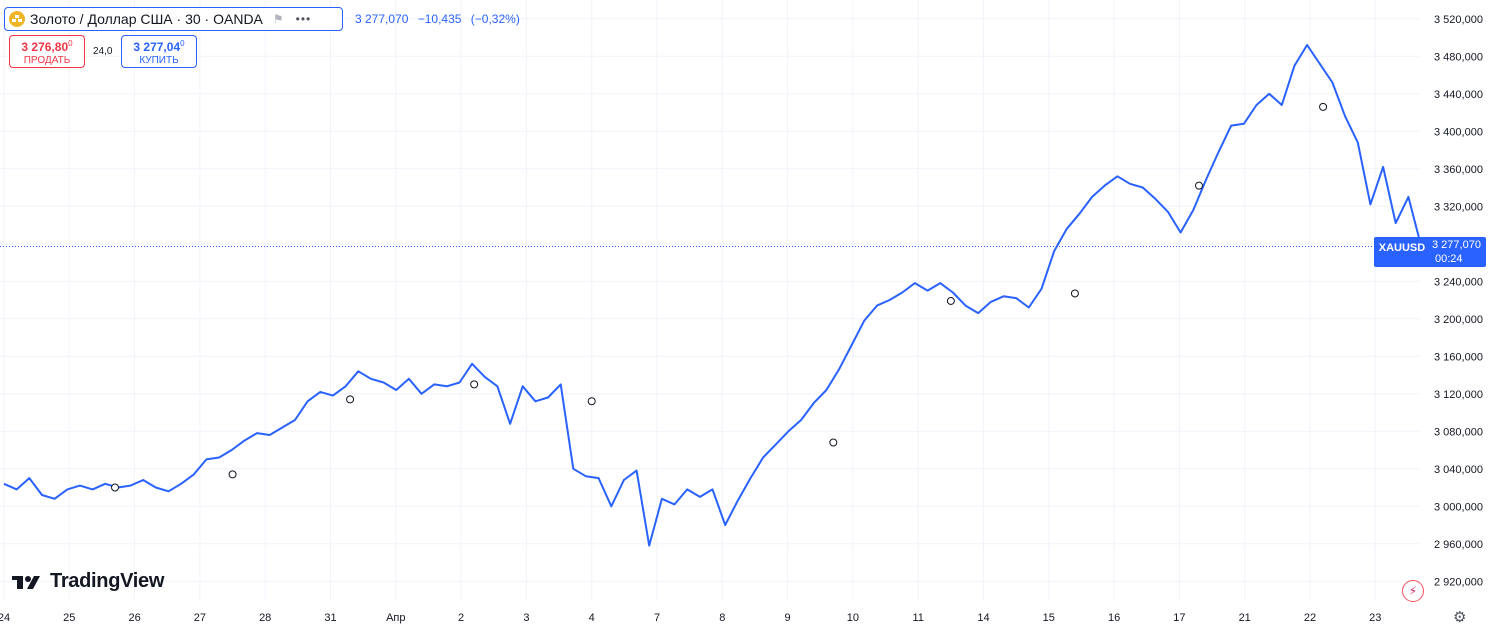  Describe the element at coordinates (853, 618) in the screenshot. I see `time-tick-label: 10` at that location.